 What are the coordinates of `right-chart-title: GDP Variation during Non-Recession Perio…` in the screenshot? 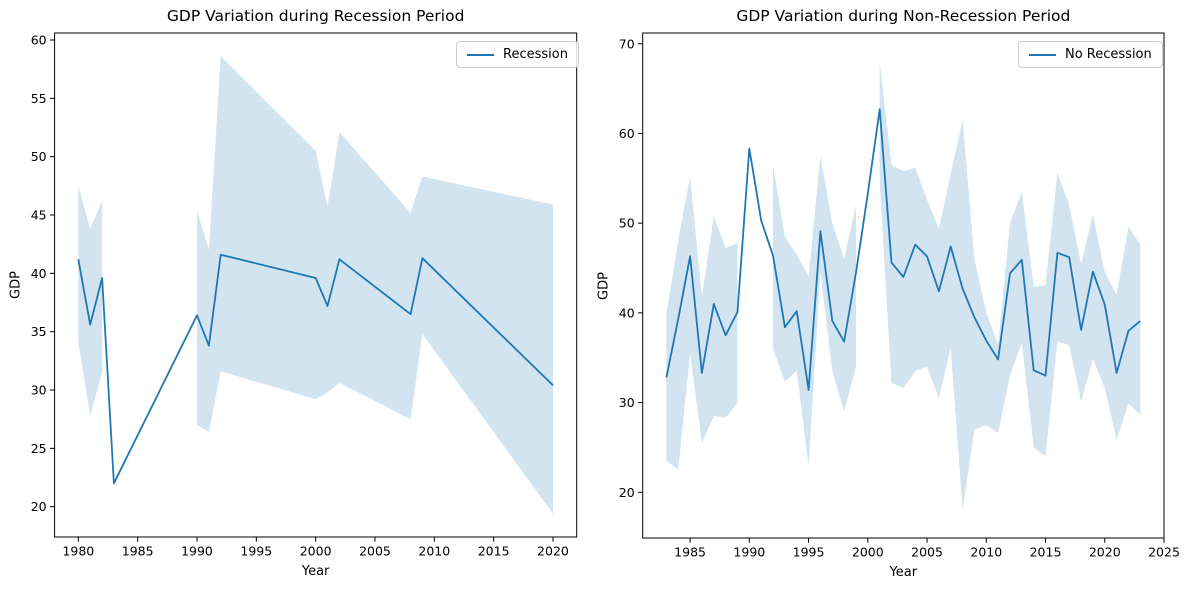 It's located at (903, 16).